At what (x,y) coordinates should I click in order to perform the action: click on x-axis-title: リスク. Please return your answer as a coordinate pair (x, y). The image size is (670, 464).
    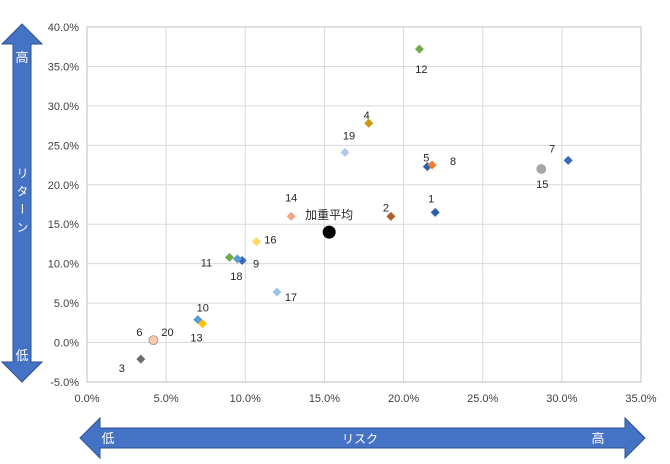
    Looking at the image, I should click on (360, 439).